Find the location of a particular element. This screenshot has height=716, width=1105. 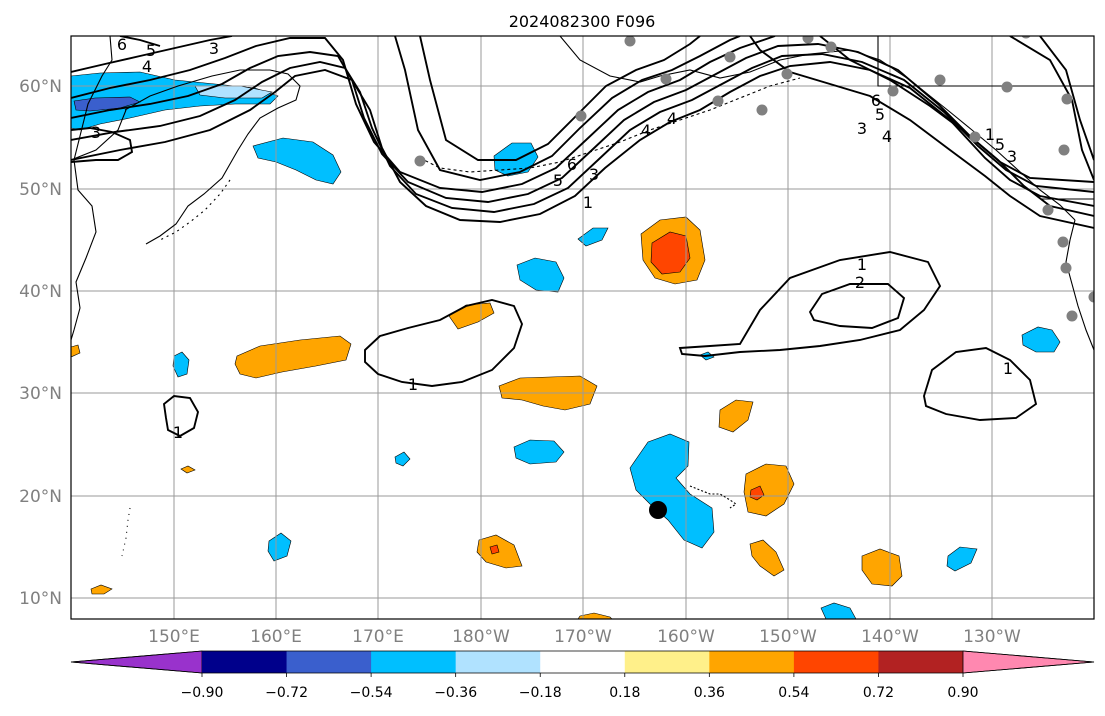

colorbar-tick-label: 0.18 is located at coordinates (624, 693).